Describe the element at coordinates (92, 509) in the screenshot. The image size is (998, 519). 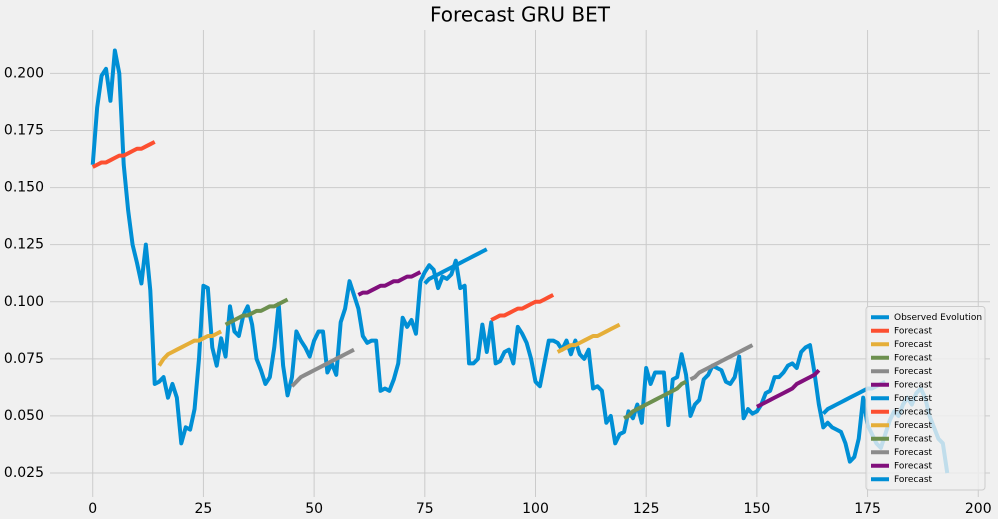
I see `x-tick-label: 0` at that location.